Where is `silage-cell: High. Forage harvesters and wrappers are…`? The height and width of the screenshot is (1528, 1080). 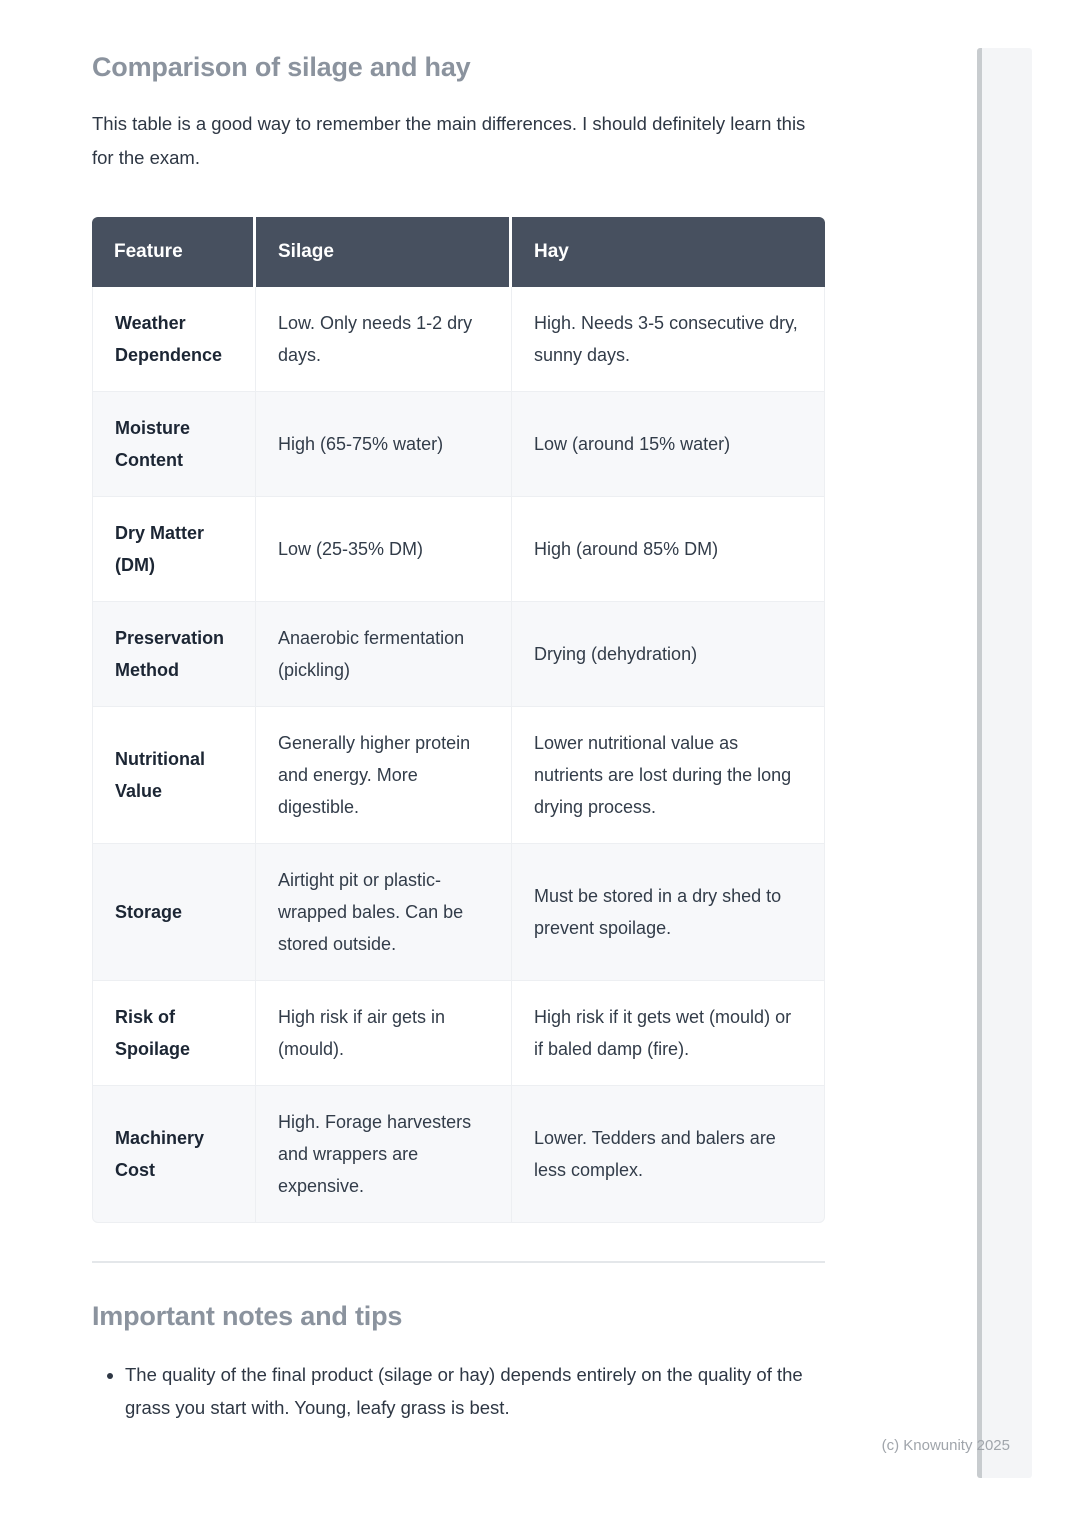 silage-cell: High. Forage harvesters and wrappers are… is located at coordinates (384, 1154).